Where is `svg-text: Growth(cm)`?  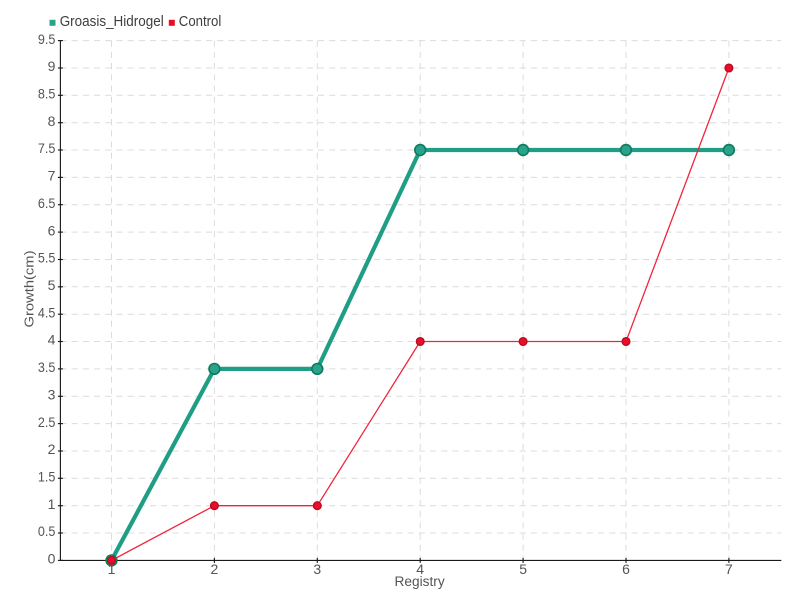
svg-text: Growth(cm) is located at coordinates (29, 289).